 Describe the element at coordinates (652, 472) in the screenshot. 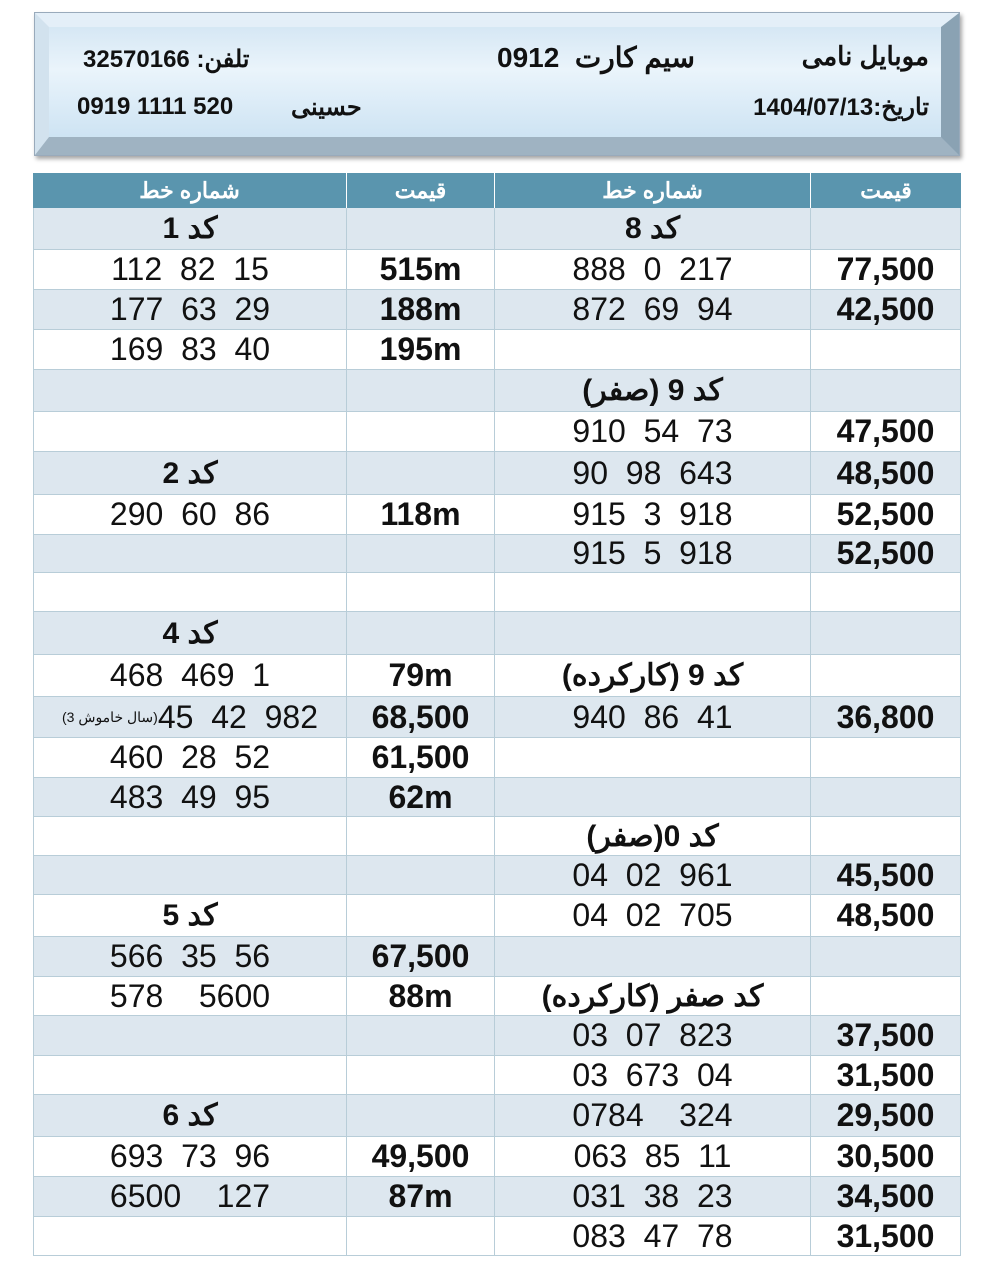

I see `right-line-number-text: 90 98 643` at that location.